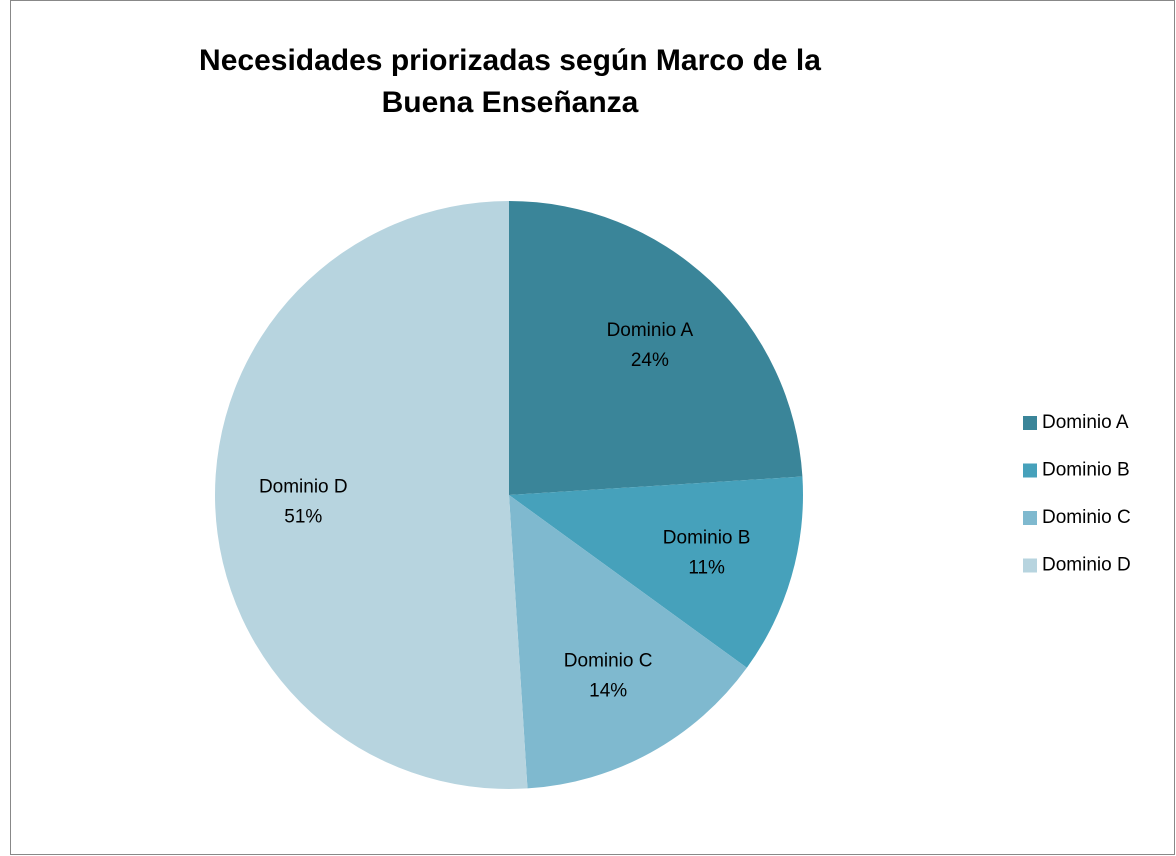  Describe the element at coordinates (650, 330) in the screenshot. I see `slice-label: Dominio A` at that location.